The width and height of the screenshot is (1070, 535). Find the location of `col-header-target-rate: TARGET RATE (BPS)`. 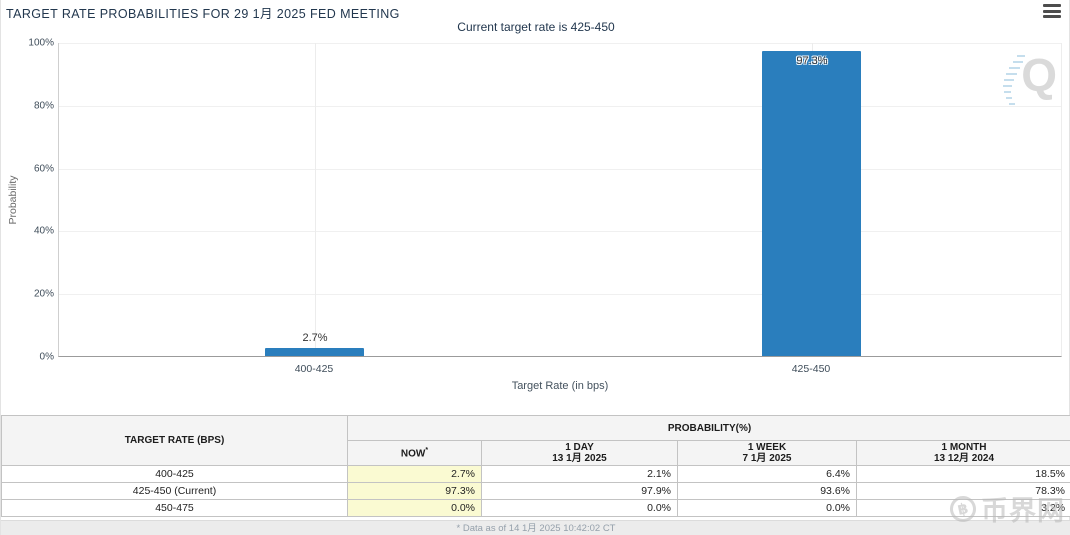

col-header-target-rate: TARGET RATE (BPS) is located at coordinates (174, 440).